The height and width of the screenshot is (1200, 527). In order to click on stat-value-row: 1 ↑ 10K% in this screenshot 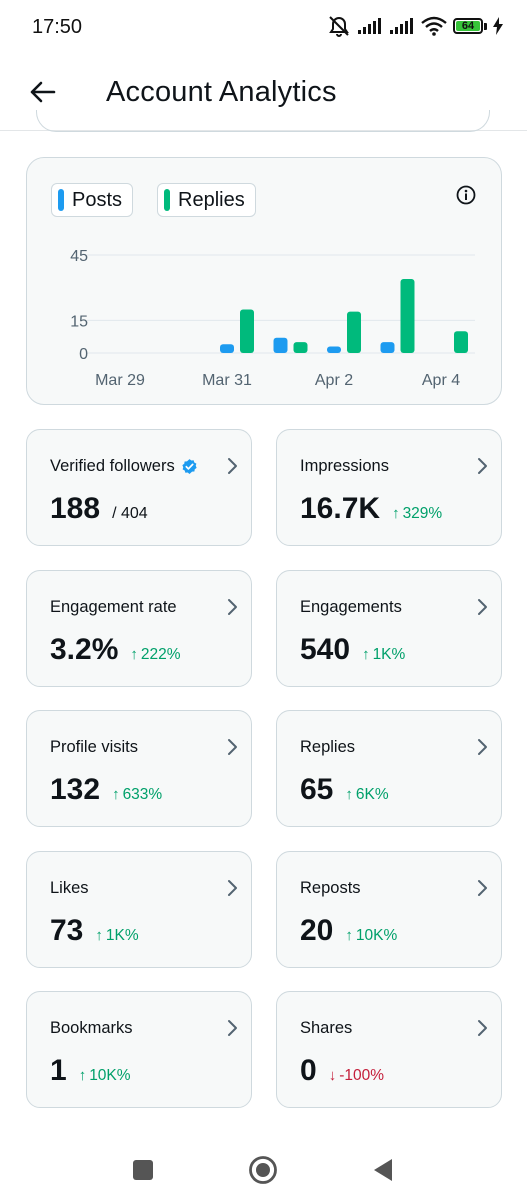, I will do `click(90, 1071)`.